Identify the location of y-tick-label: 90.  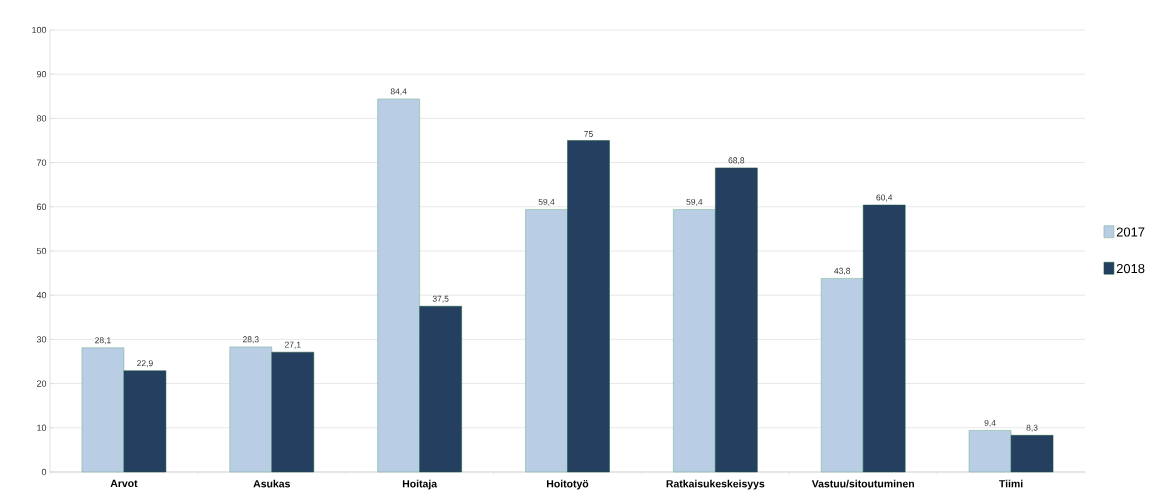
(41, 74).